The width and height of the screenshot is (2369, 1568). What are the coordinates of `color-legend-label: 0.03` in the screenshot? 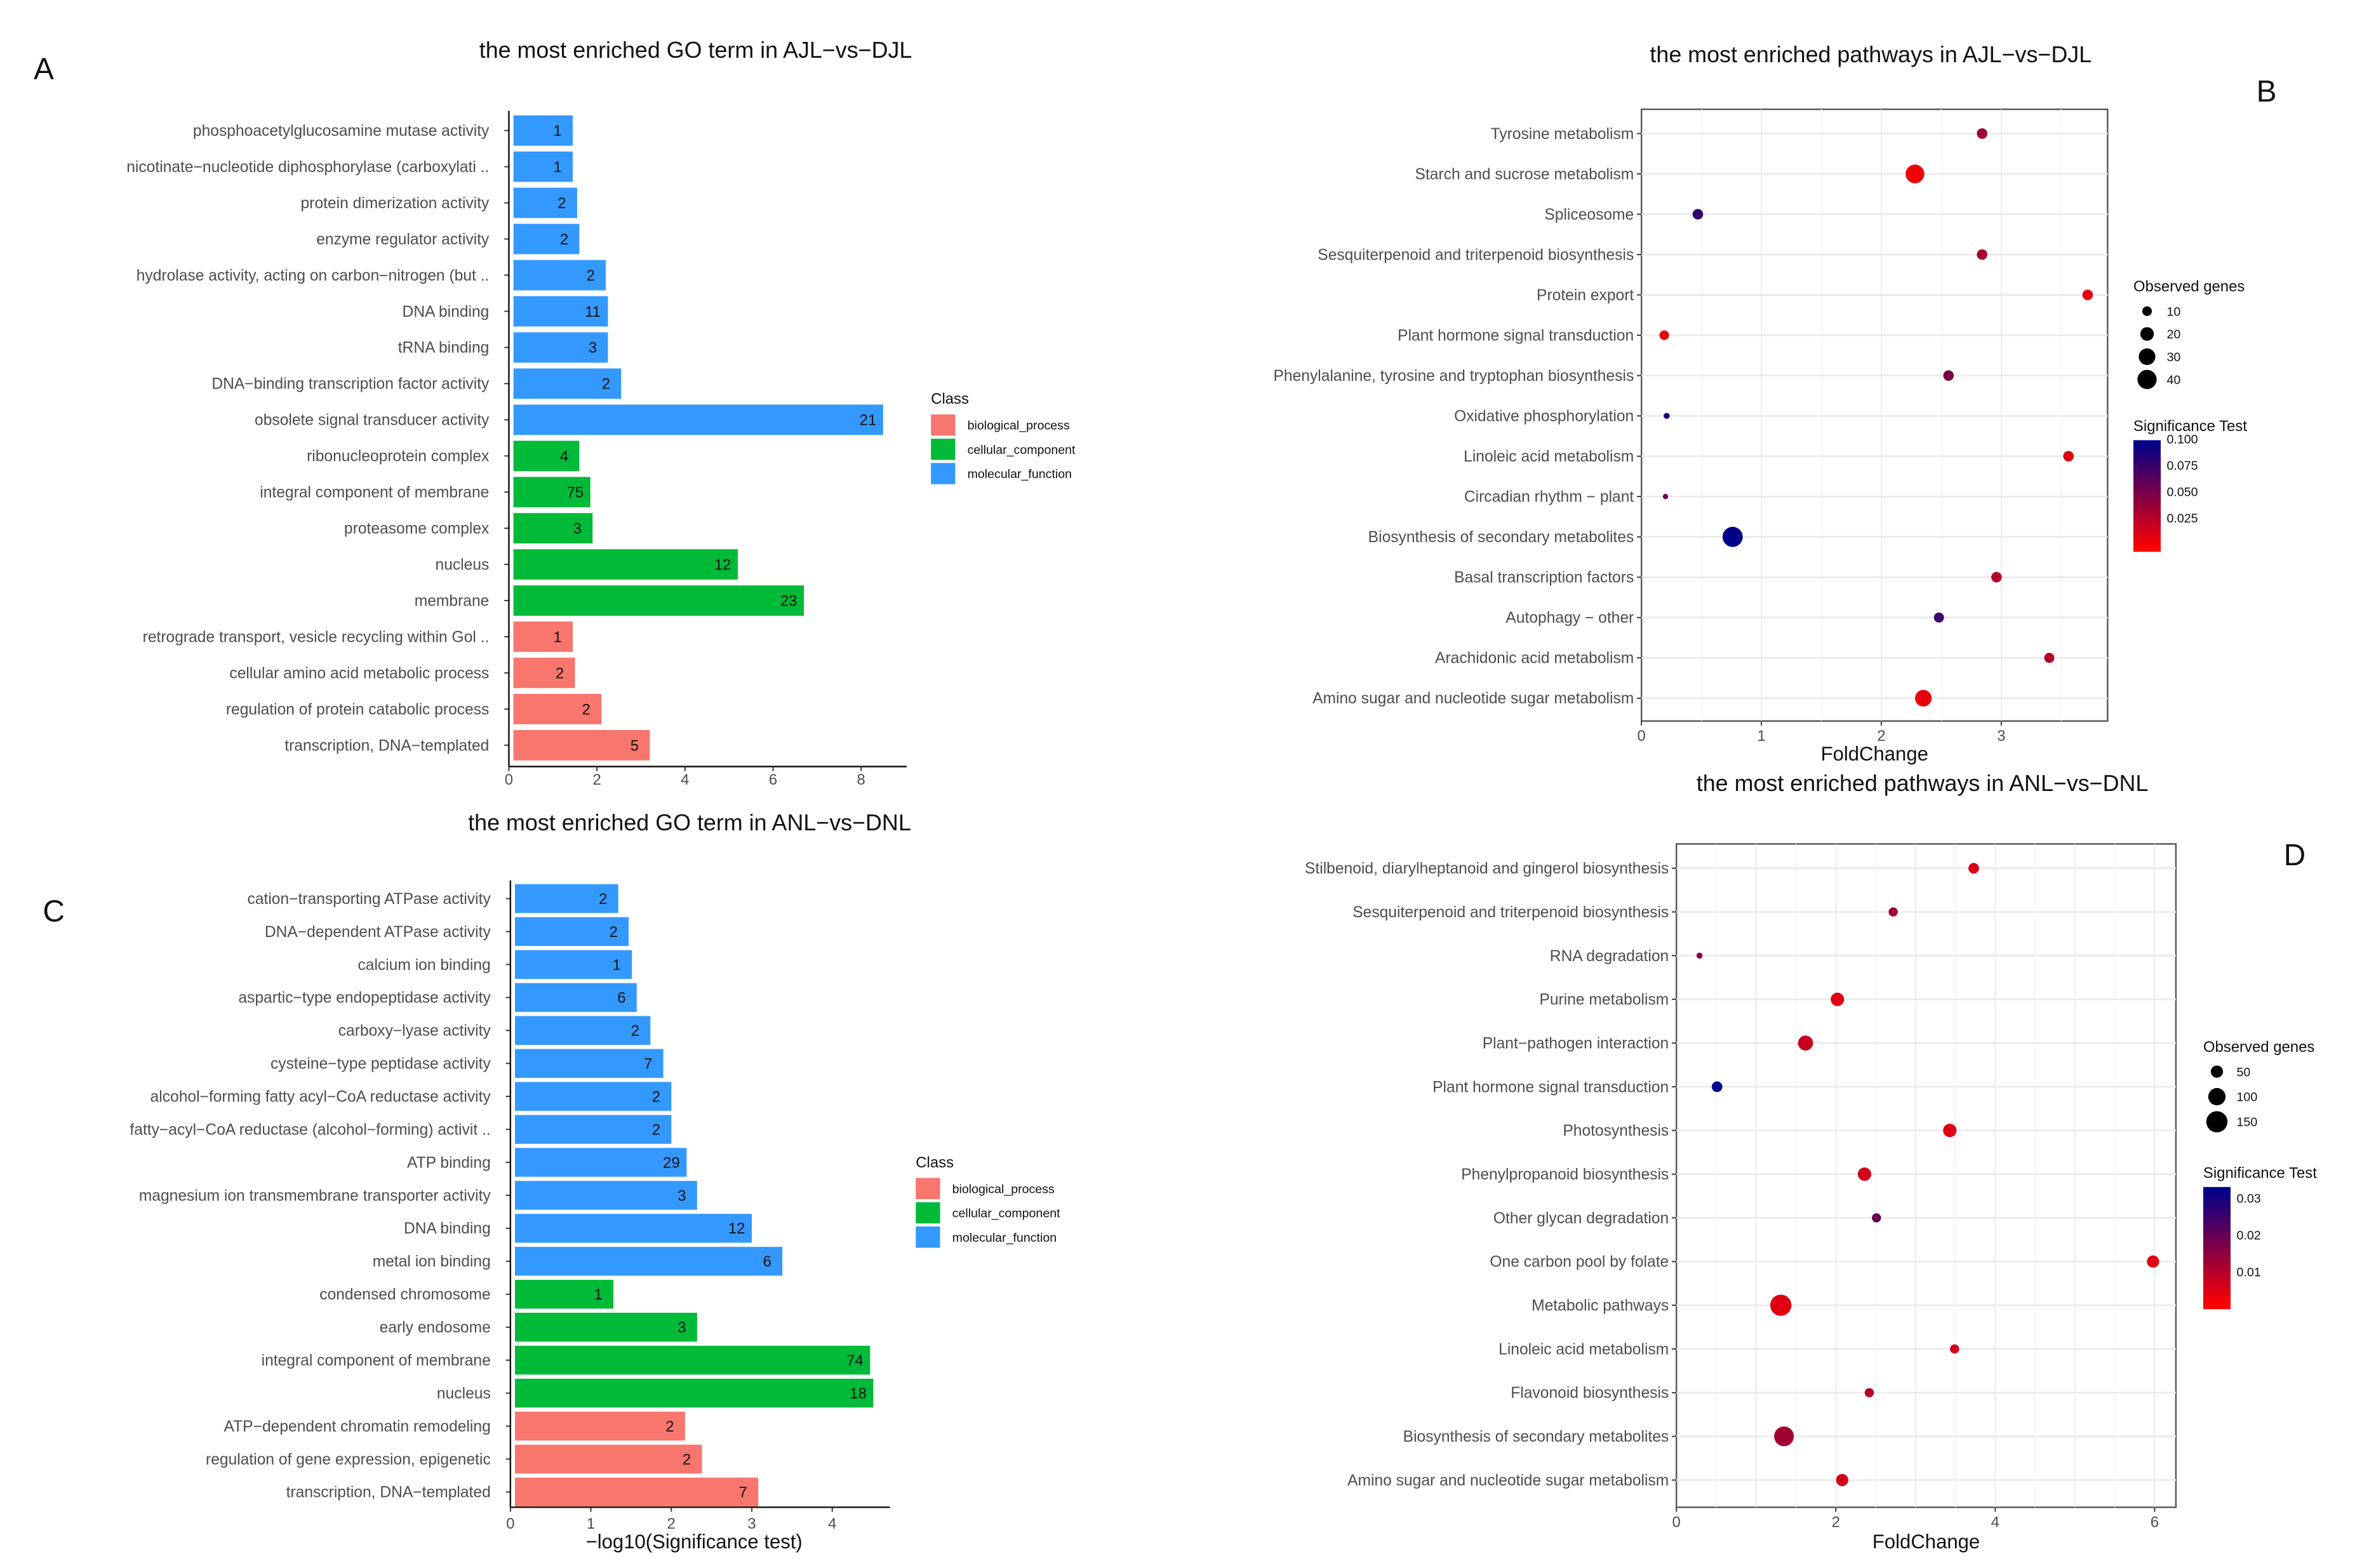 It's located at (2249, 1199).